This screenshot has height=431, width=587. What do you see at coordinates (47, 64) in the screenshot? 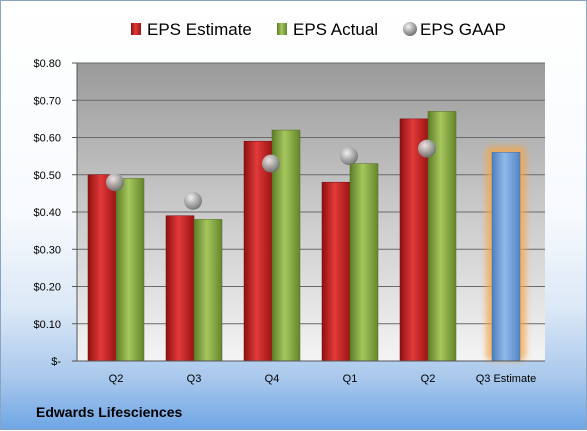
I see `y-tick-label: $0.80` at bounding box center [47, 64].